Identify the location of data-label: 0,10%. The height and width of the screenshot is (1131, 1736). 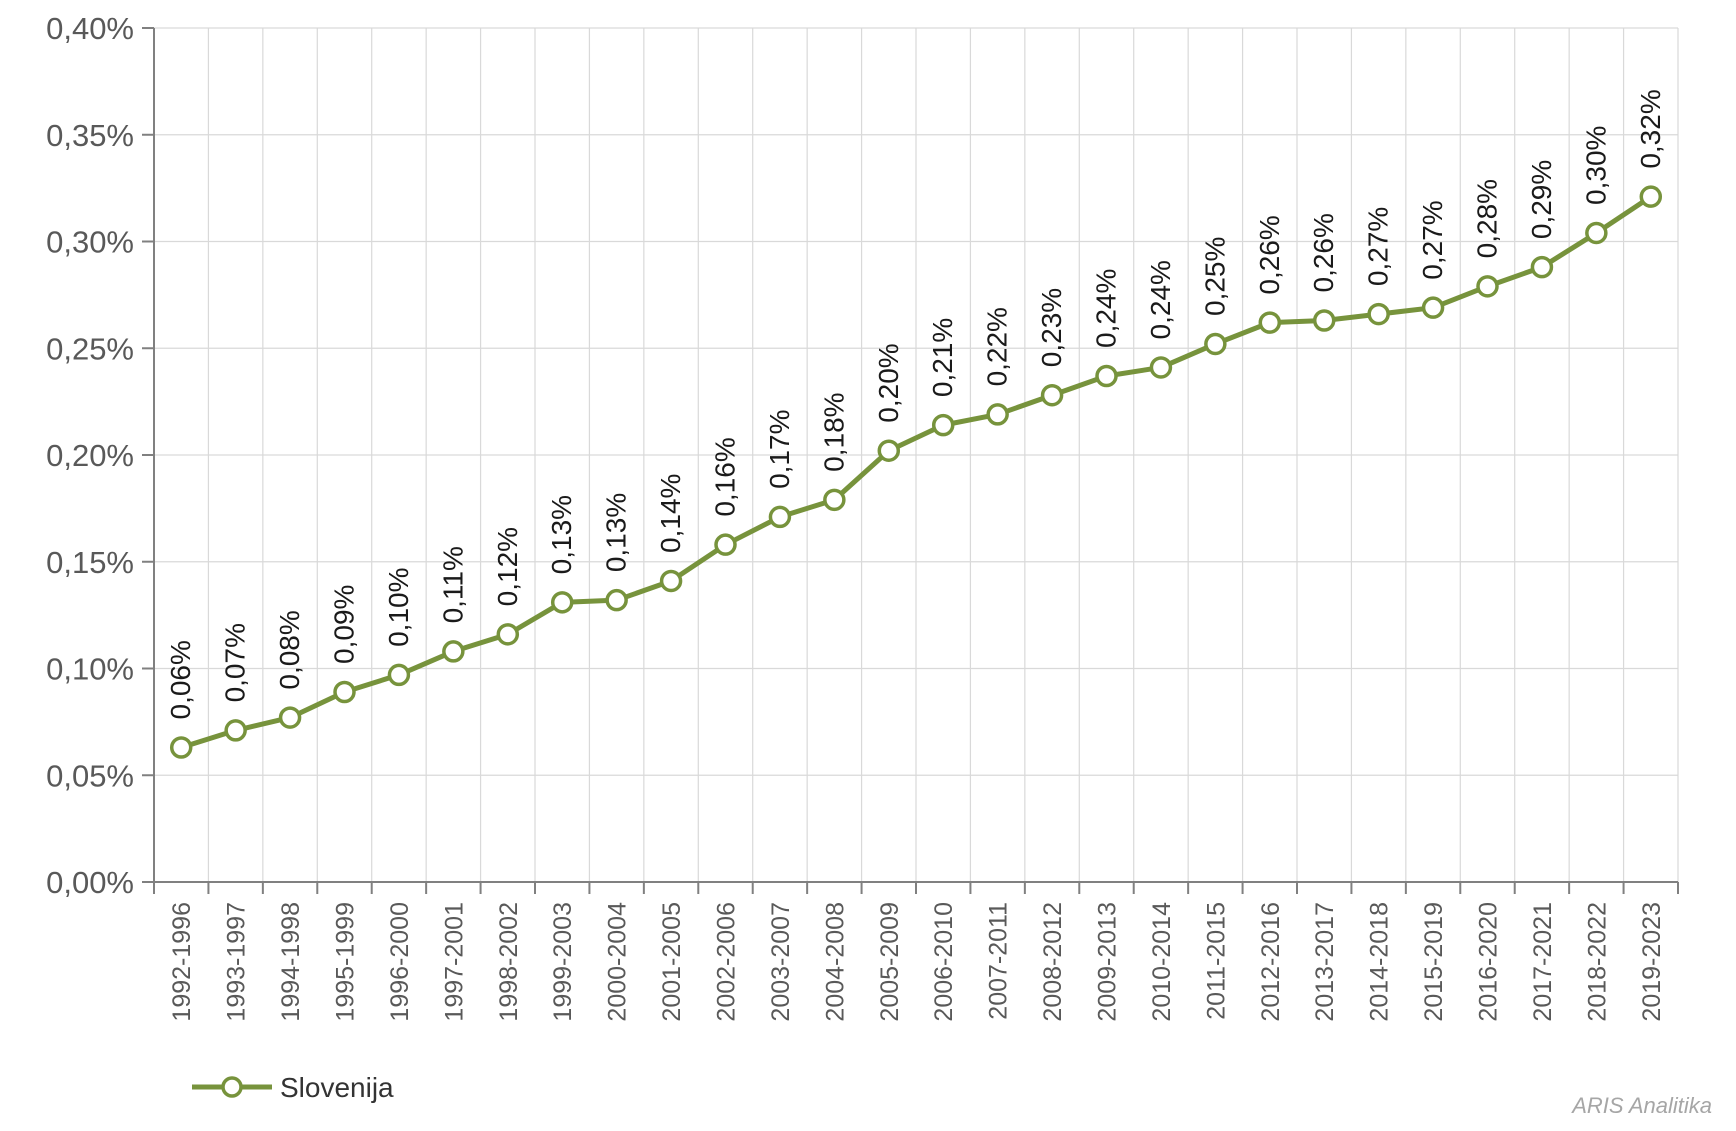
(398, 606).